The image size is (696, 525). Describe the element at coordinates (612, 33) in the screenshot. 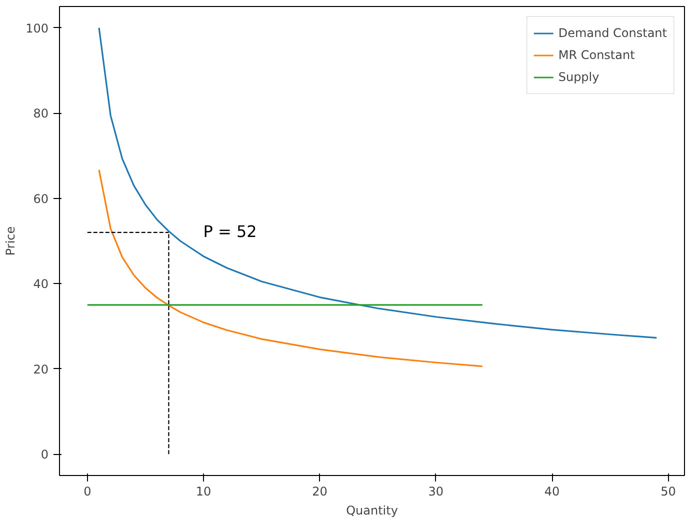

I see `legend-label: Demand Constant` at that location.